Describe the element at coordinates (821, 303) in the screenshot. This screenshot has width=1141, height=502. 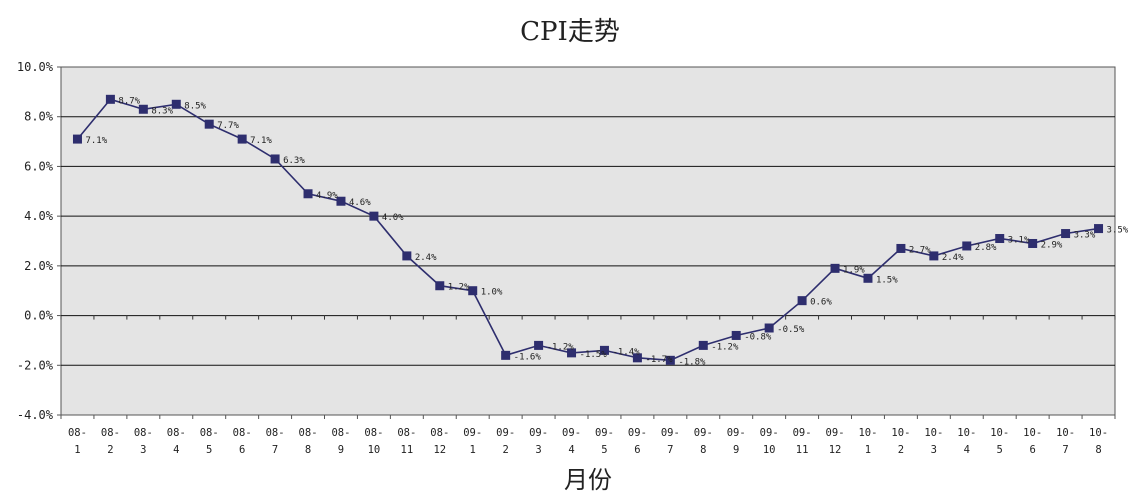
I see `data-label: 0.6%` at that location.